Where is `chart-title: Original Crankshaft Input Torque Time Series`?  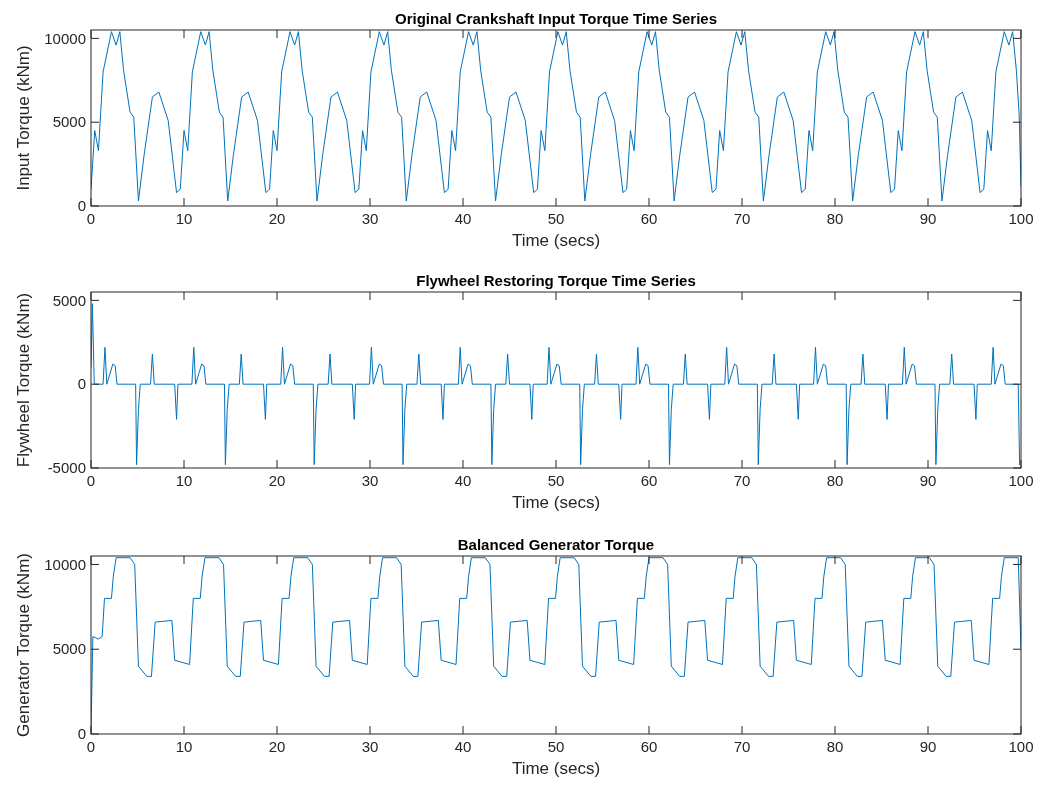
chart-title: Original Crankshaft Input Torque Time Series is located at coordinates (556, 18).